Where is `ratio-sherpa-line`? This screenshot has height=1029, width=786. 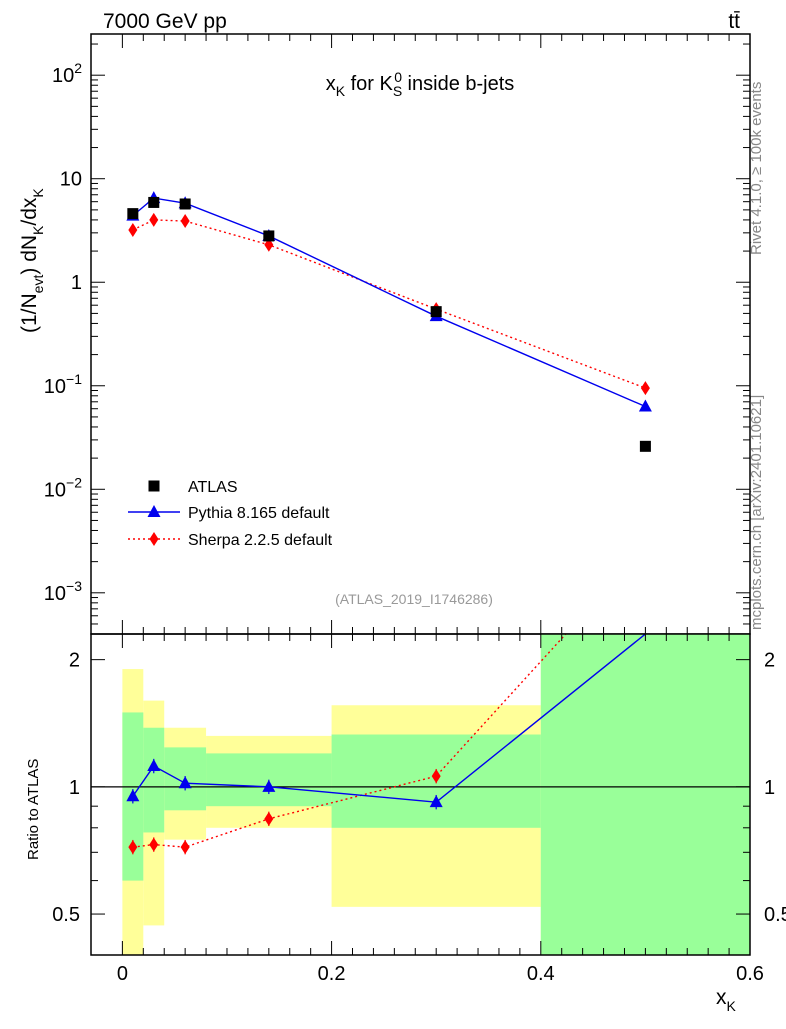 ratio-sherpa-line is located at coordinates (349, 741).